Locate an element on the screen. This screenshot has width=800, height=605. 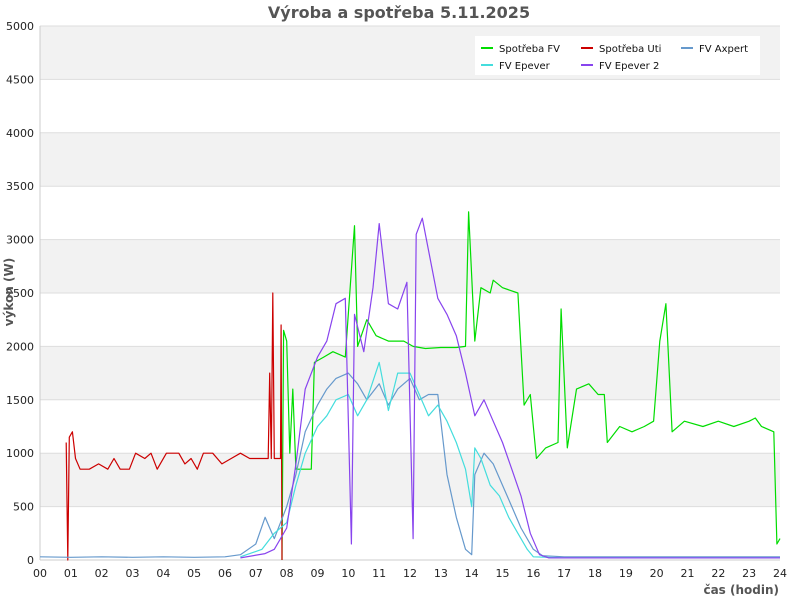
x-tick-label: 14 is located at coordinates (472, 573).